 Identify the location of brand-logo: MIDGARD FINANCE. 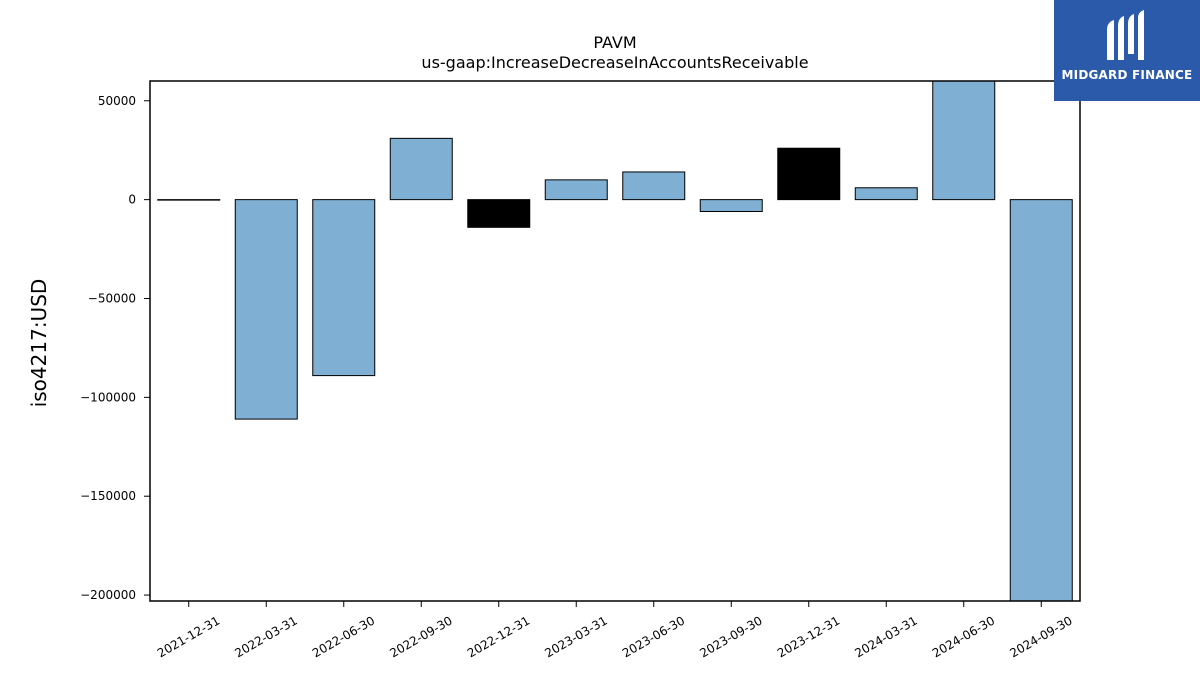
(1127, 50).